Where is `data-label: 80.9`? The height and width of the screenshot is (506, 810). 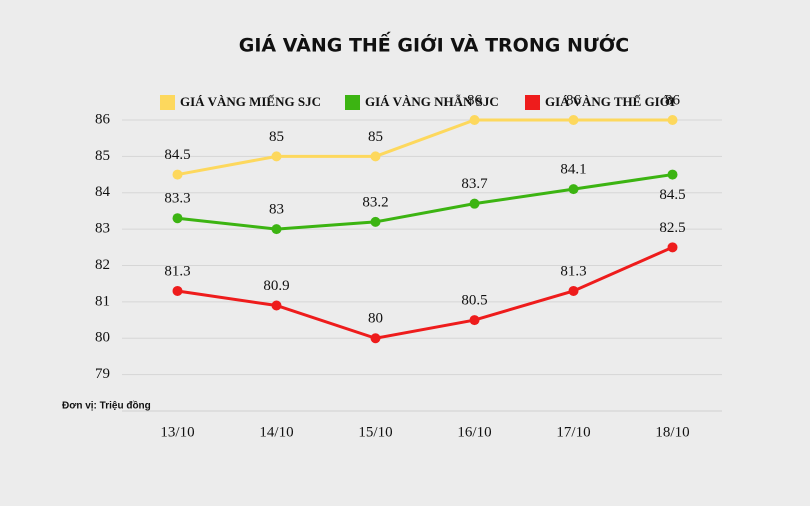
data-label: 80.9 is located at coordinates (276, 286).